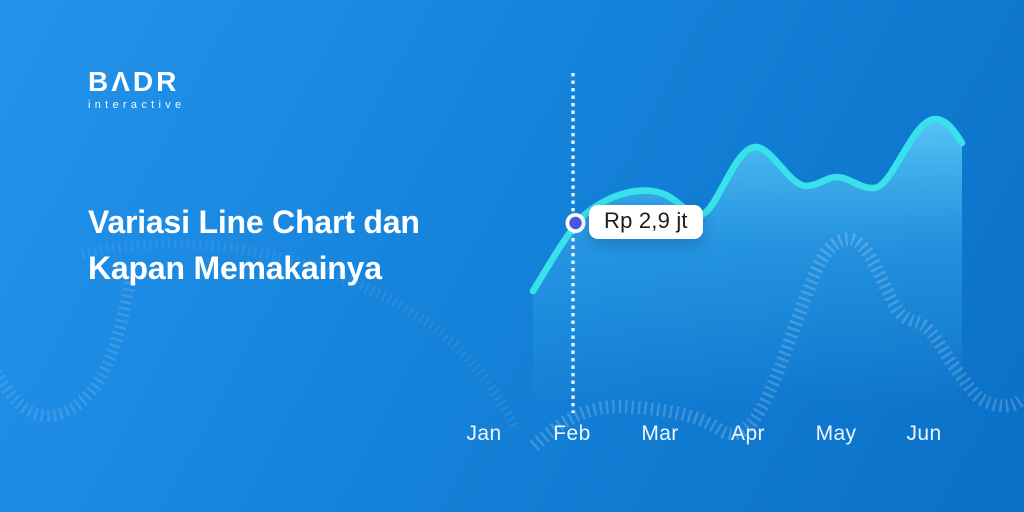  I want to click on x-axis-label-jan: Jan, so click(484, 433).